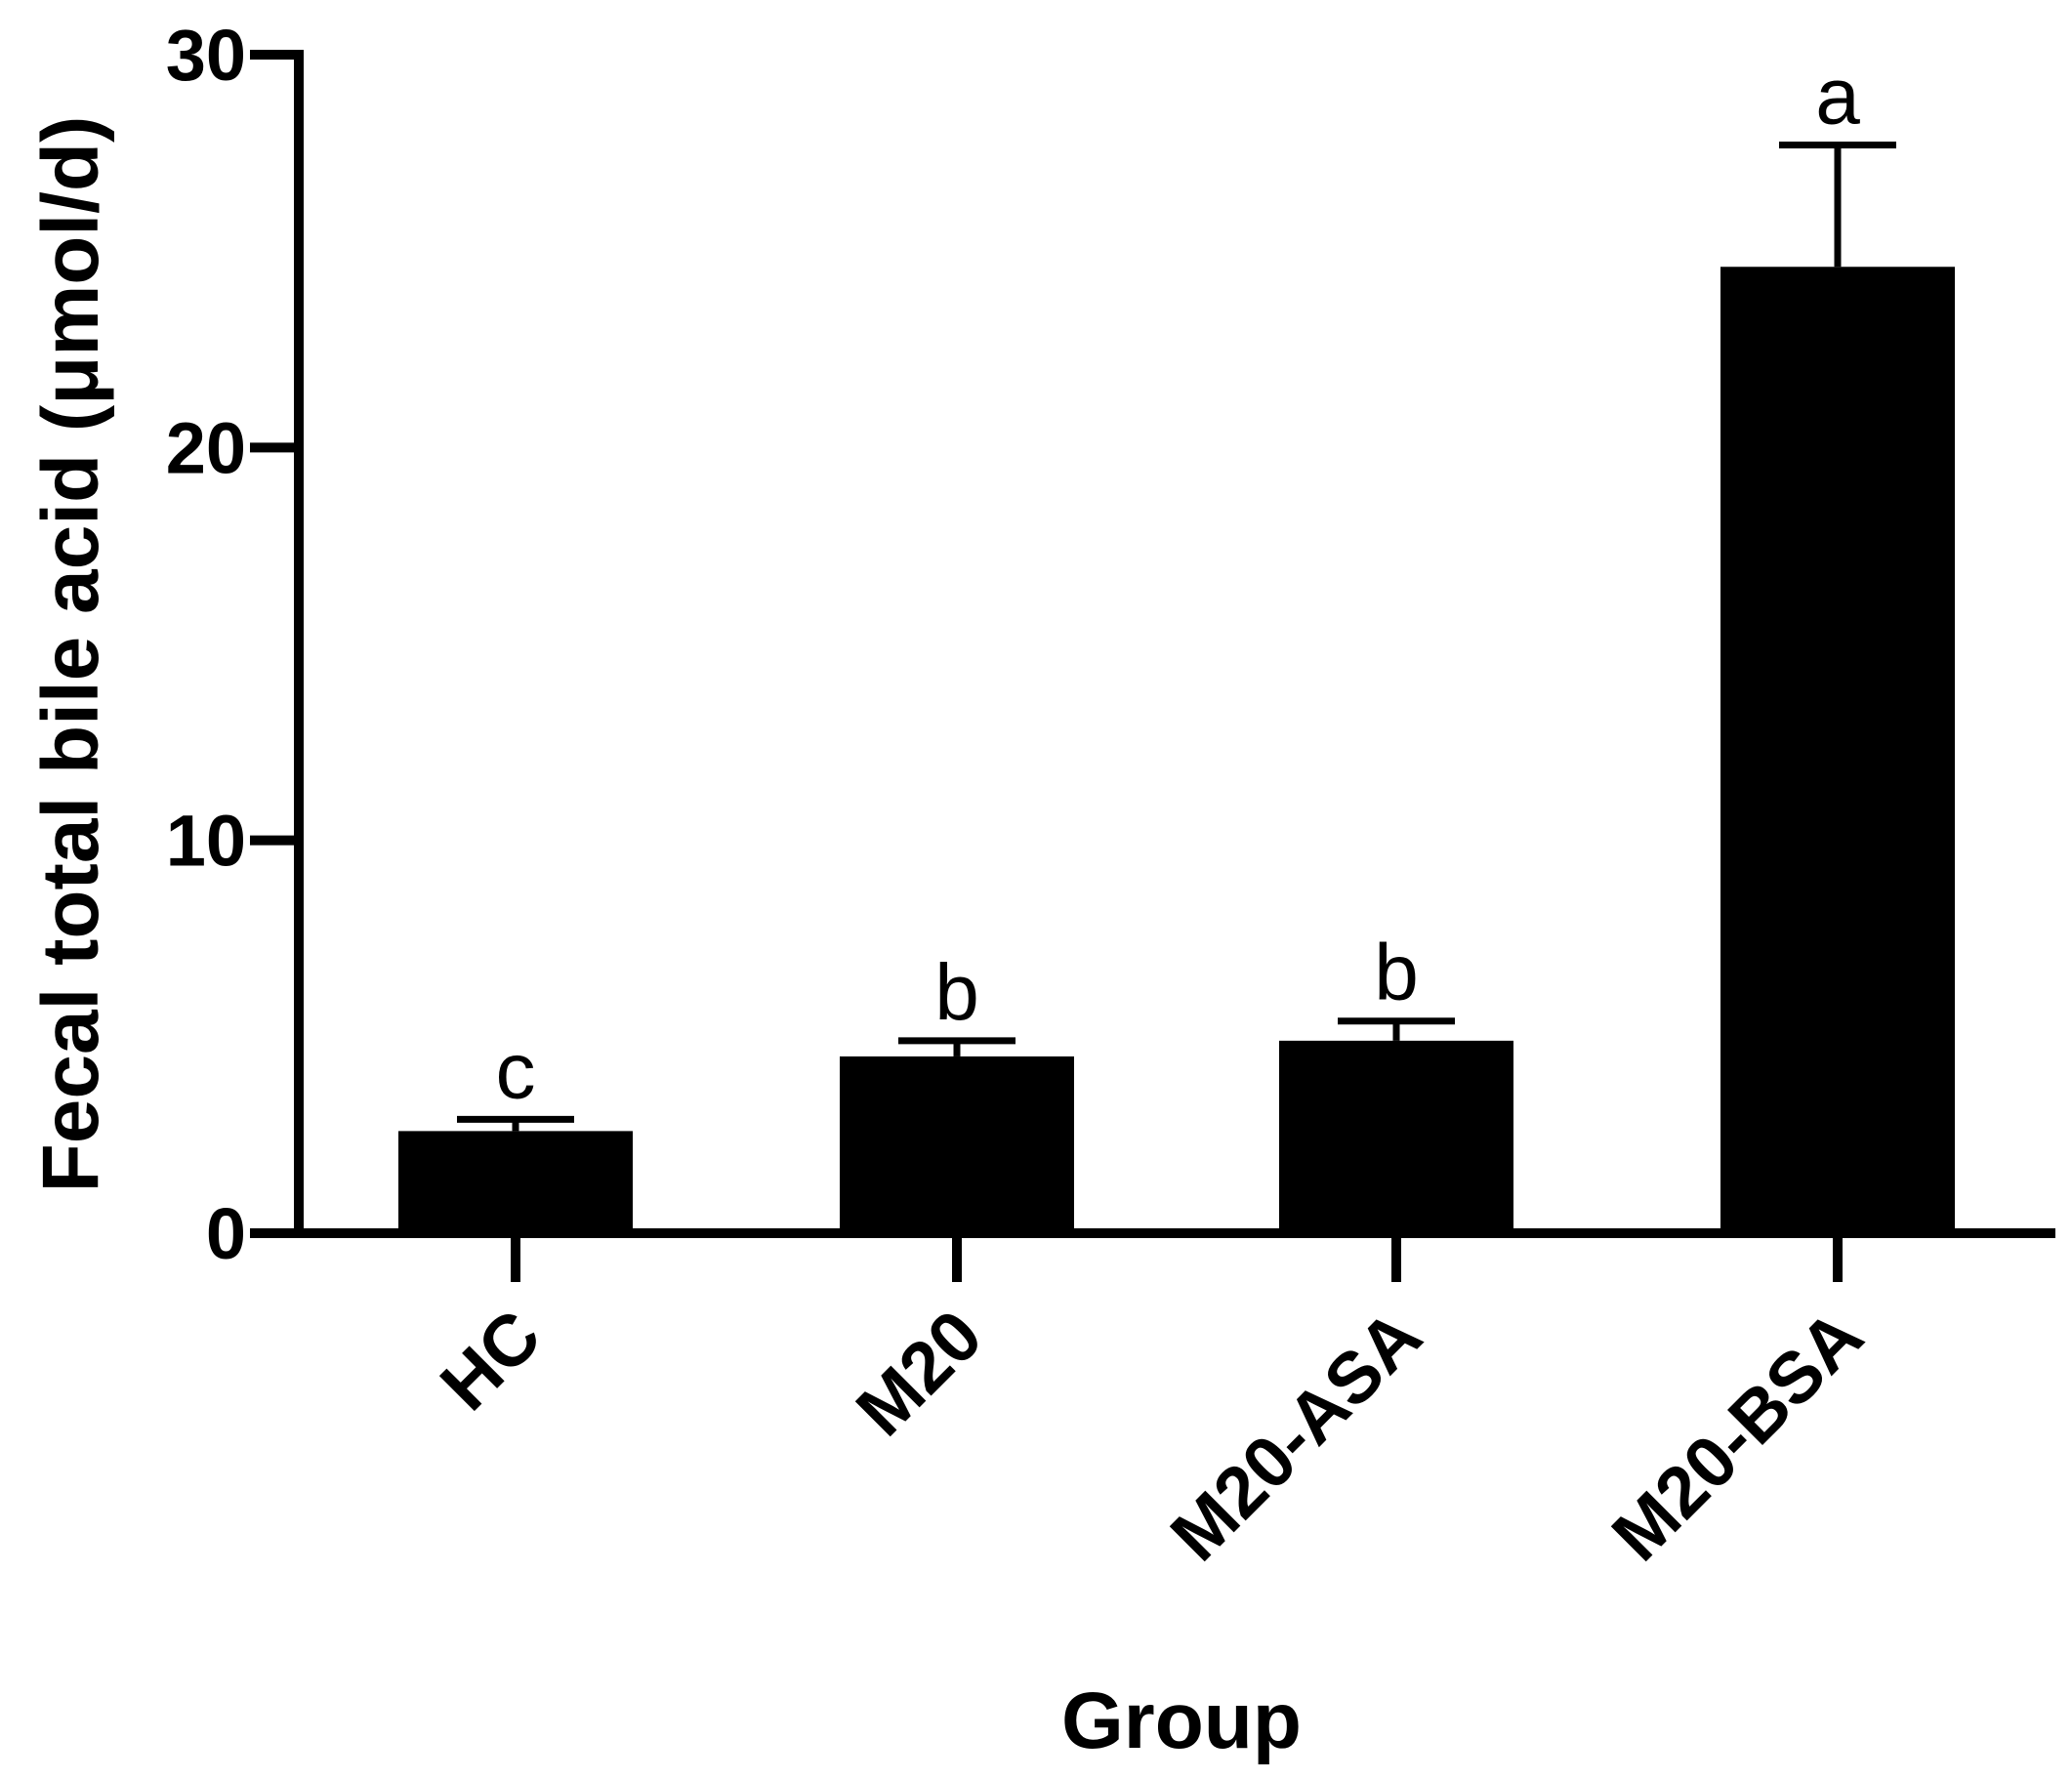  Describe the element at coordinates (516, 1070) in the screenshot. I see `significance-label: c` at that location.